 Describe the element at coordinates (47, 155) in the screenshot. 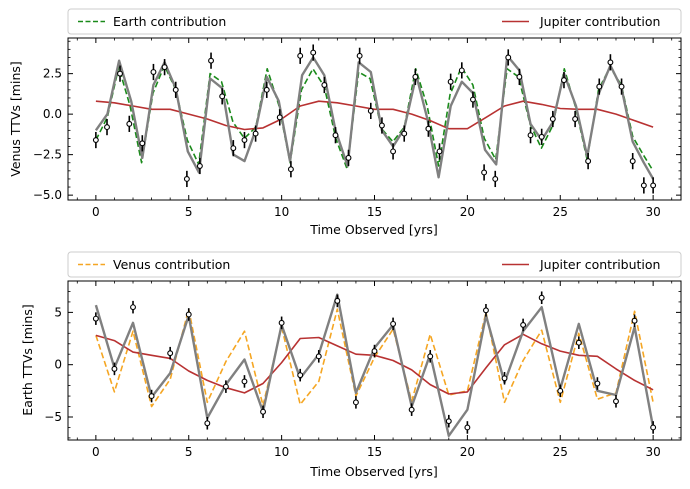

I see `y-tick-label: −2.5` at that location.